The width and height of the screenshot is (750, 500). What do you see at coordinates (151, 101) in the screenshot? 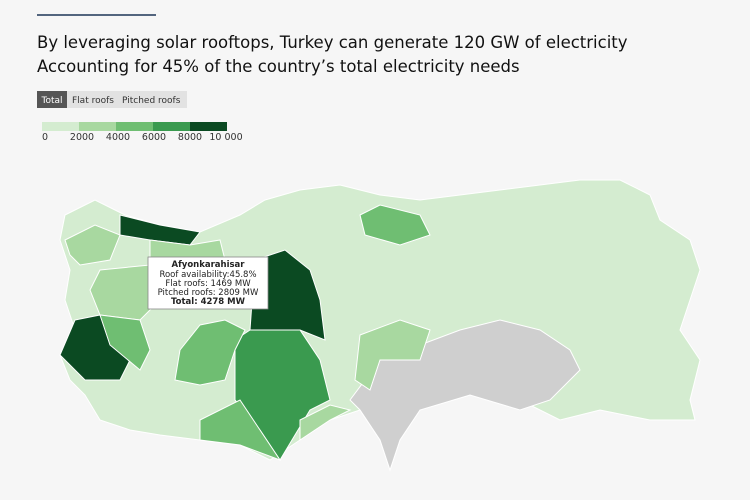
I see `tab: Pitched roofs` at bounding box center [151, 101].